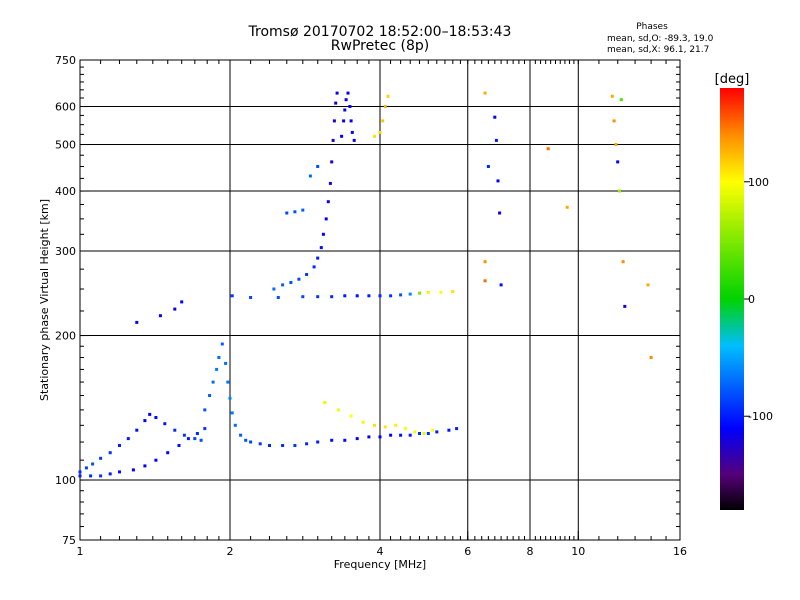 The height and width of the screenshot is (600, 800). Describe the element at coordinates (44, 300) in the screenshot. I see `y-axis-label: Stationary phase Virtual Height [km]` at that location.